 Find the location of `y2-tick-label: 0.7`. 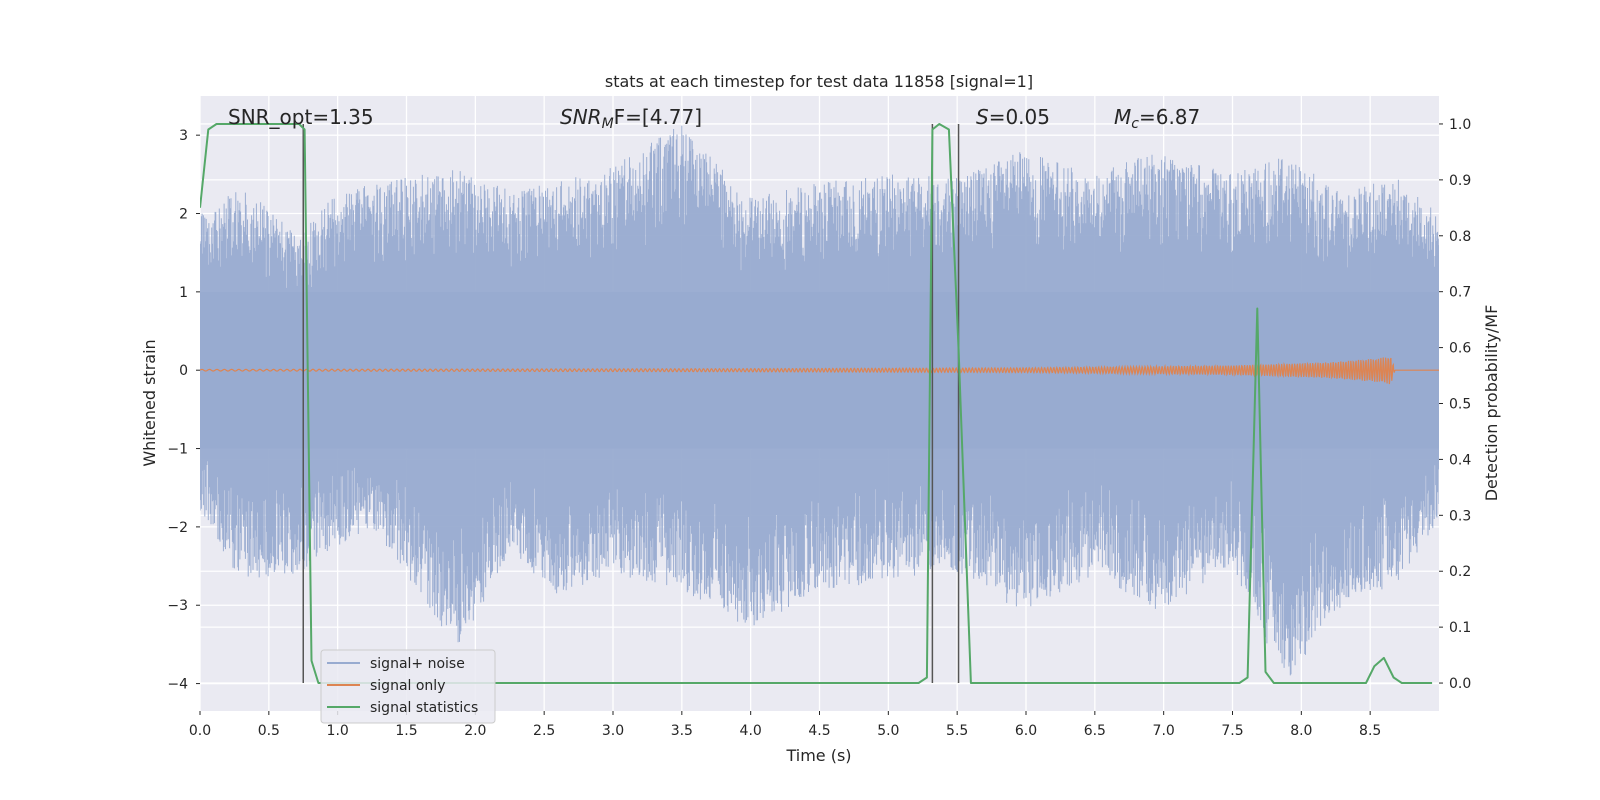

y2-tick-label: 0.7 is located at coordinates (1460, 293).